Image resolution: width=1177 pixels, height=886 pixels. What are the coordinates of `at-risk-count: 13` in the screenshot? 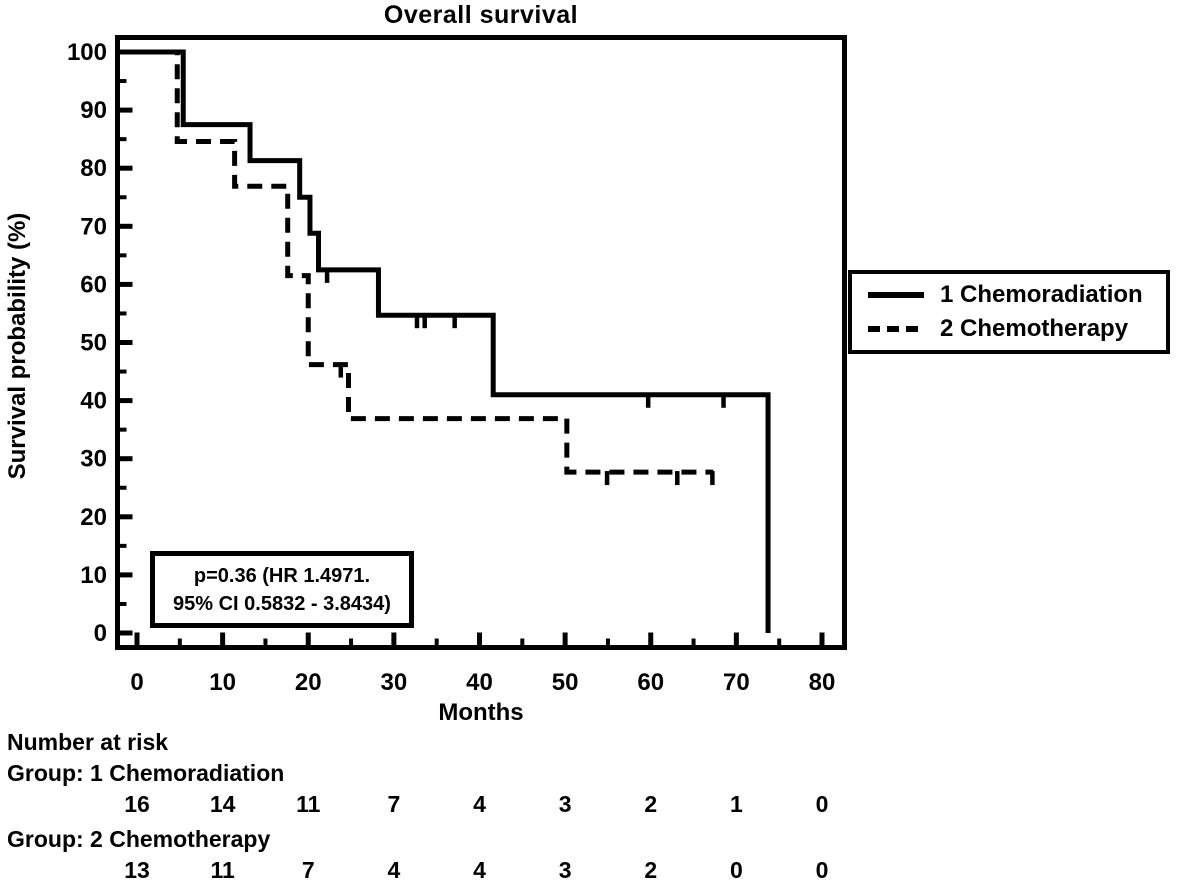 It's located at (137, 870).